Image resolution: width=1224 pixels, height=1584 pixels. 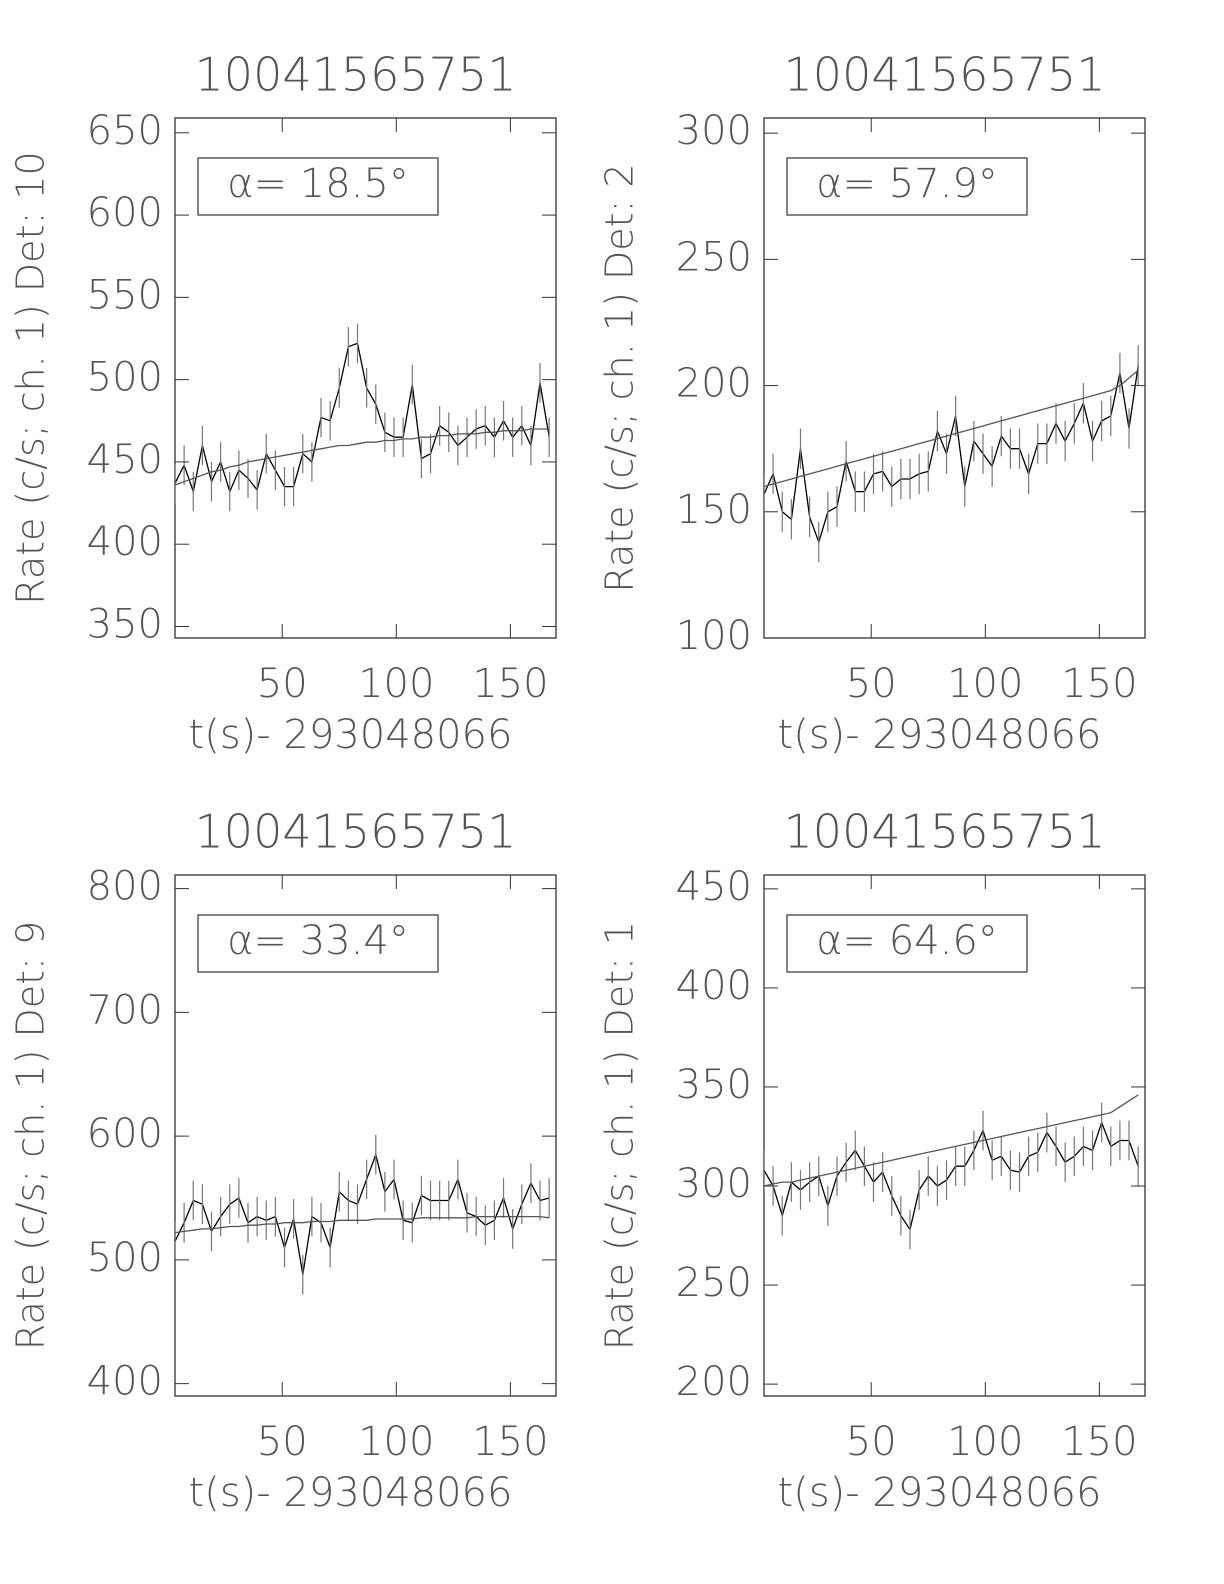 I want to click on y-axis-label: Rate (c/s; ch. 1) Det: 9, so click(x=31, y=1135).